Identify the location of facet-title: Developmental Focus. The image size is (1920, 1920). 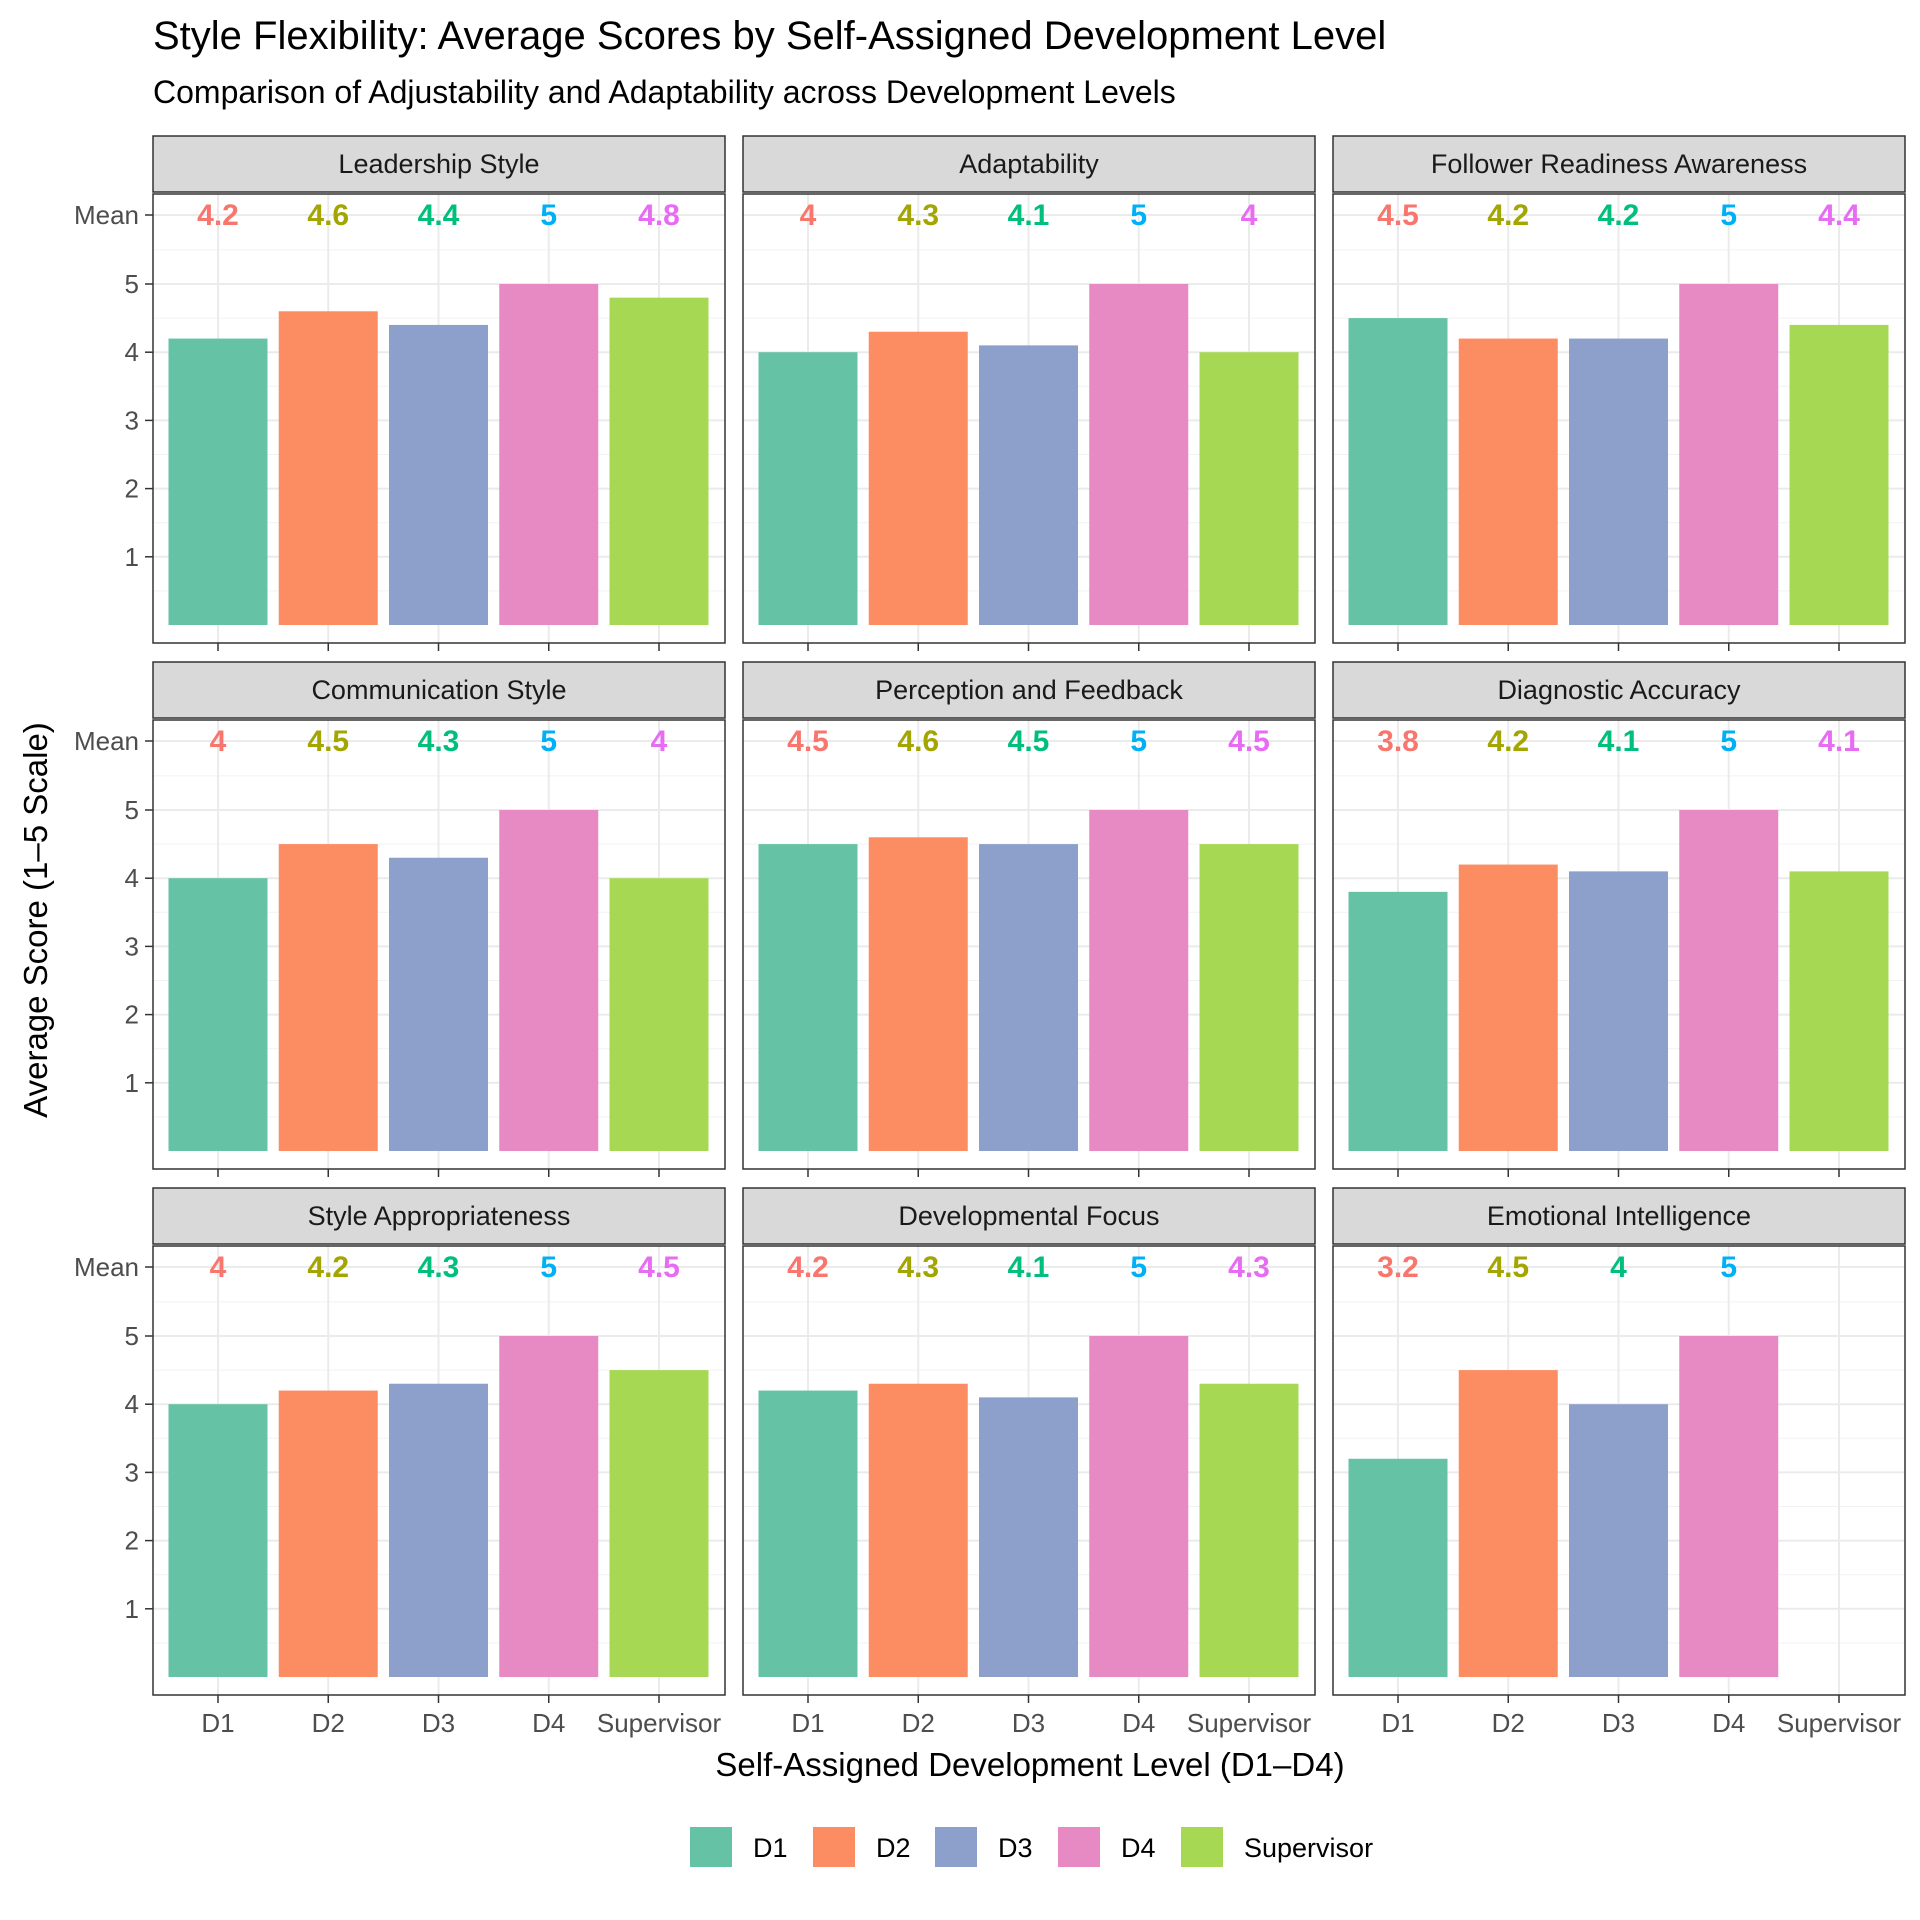
(1028, 1216).